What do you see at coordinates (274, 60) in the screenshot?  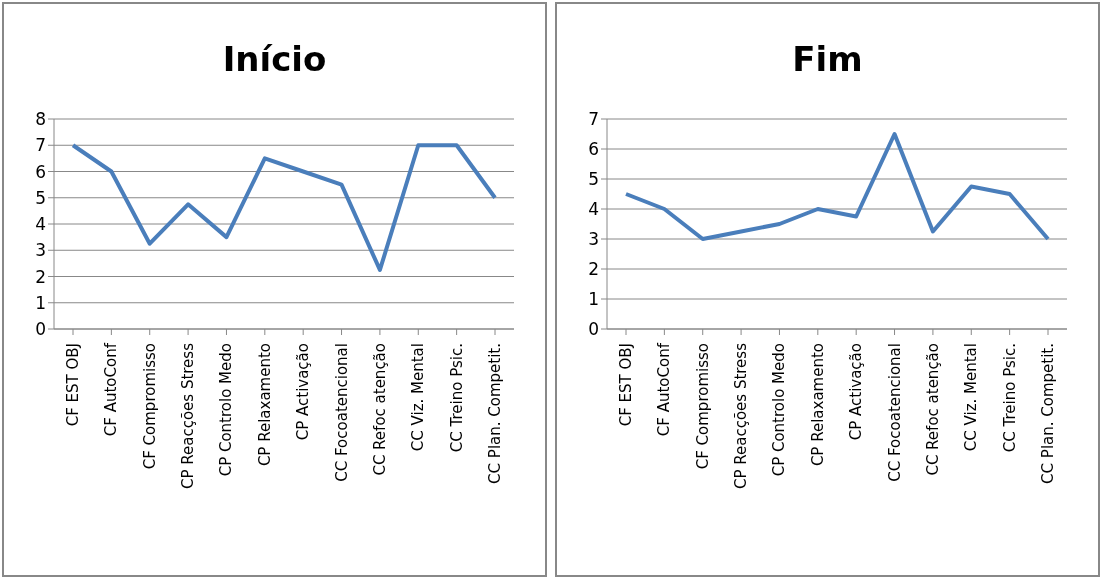 I see `chart-title: Início` at bounding box center [274, 60].